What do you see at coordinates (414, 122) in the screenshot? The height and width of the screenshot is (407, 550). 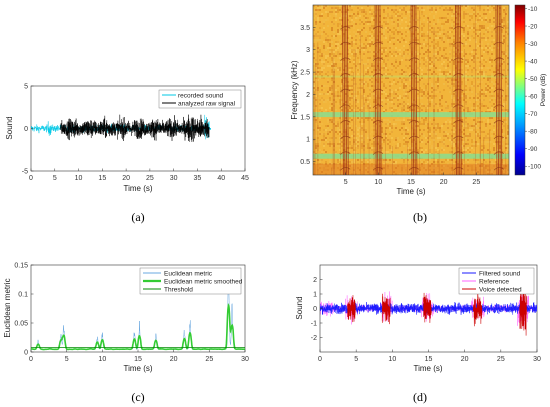 I see `voice-harmonic` at bounding box center [414, 122].